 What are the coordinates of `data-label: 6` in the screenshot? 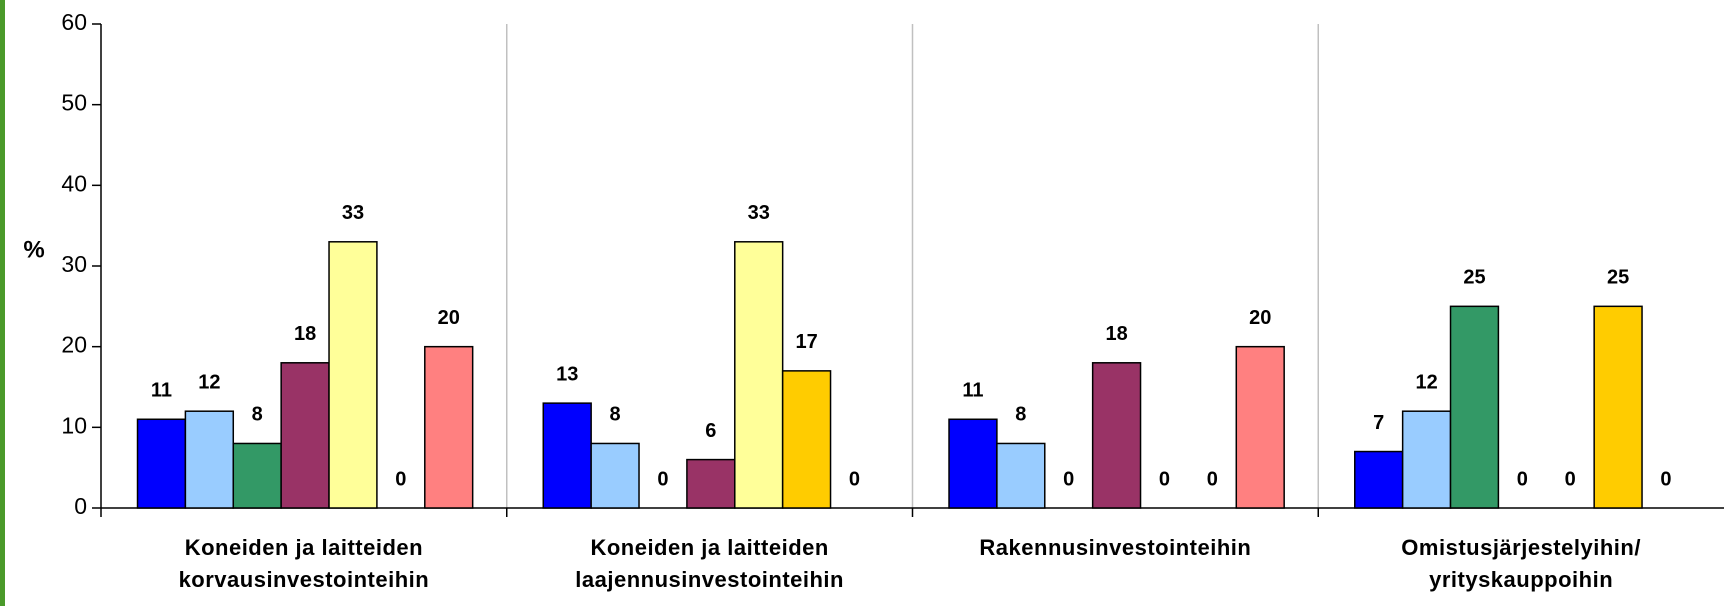 It's located at (710, 431).